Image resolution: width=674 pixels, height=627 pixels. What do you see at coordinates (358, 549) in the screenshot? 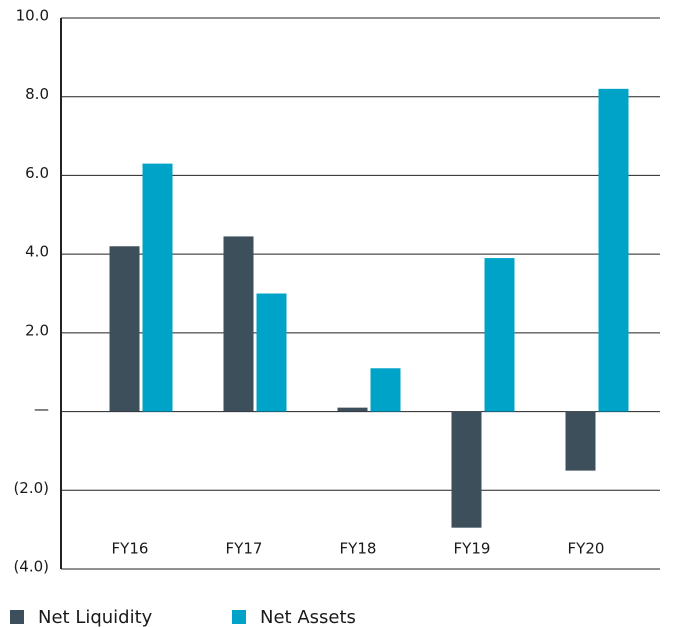
I see `x-tick-label: FY18` at bounding box center [358, 549].